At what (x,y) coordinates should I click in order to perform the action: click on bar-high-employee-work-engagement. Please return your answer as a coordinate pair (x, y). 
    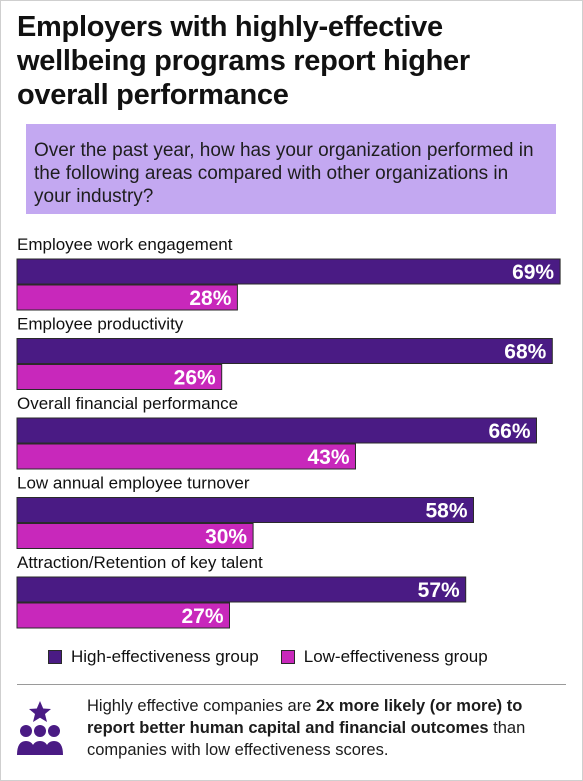
    Looking at the image, I should click on (288, 271).